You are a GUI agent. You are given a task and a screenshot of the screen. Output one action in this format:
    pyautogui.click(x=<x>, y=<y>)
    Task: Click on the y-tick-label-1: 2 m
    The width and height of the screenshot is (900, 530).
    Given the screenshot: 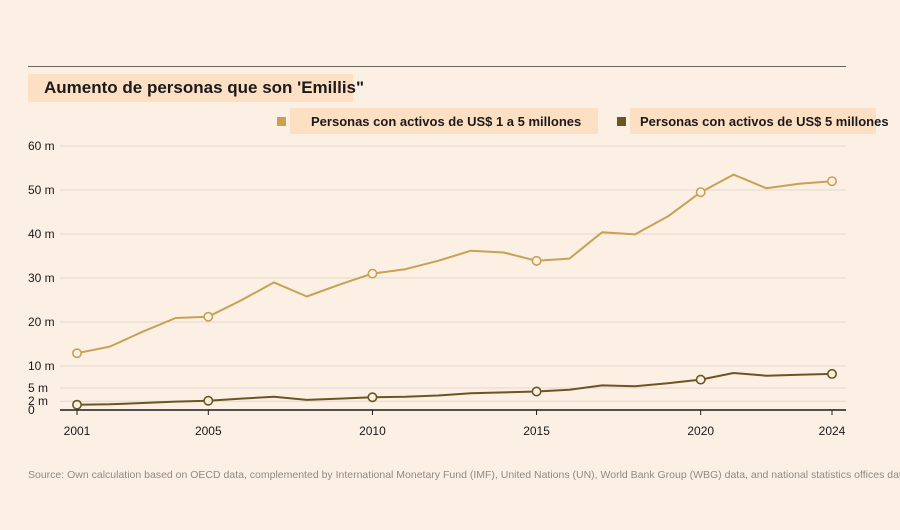 What is the action you would take?
    pyautogui.click(x=38, y=401)
    